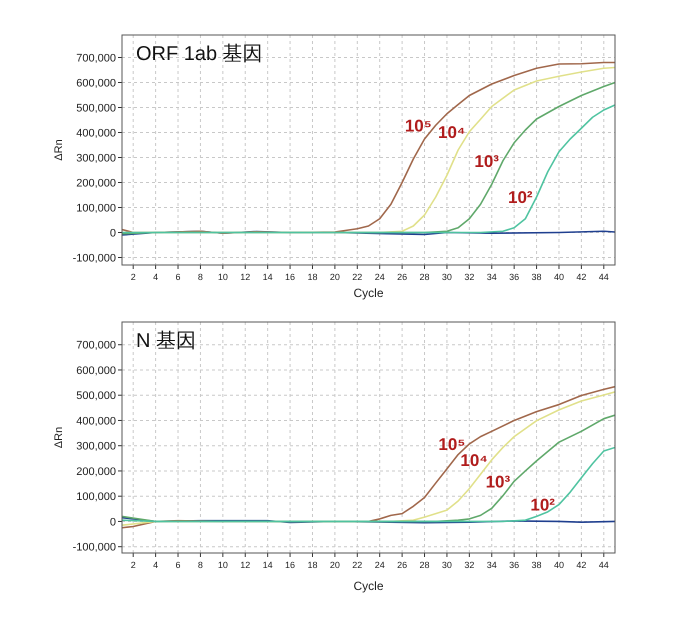 The height and width of the screenshot is (625, 700). Describe the element at coordinates (166, 341) in the screenshot. I see `chart-title: N 基因` at that location.